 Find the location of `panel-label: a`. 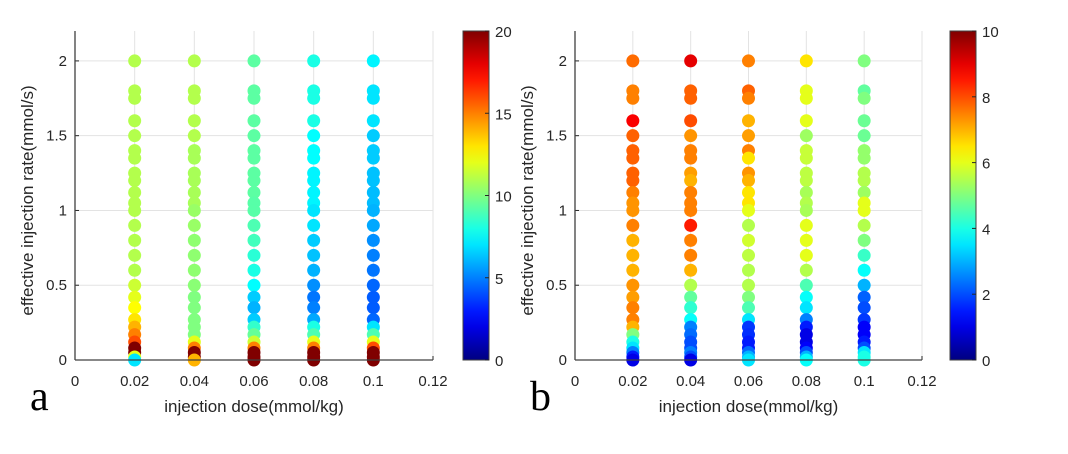

panel-label: a is located at coordinates (39, 397).